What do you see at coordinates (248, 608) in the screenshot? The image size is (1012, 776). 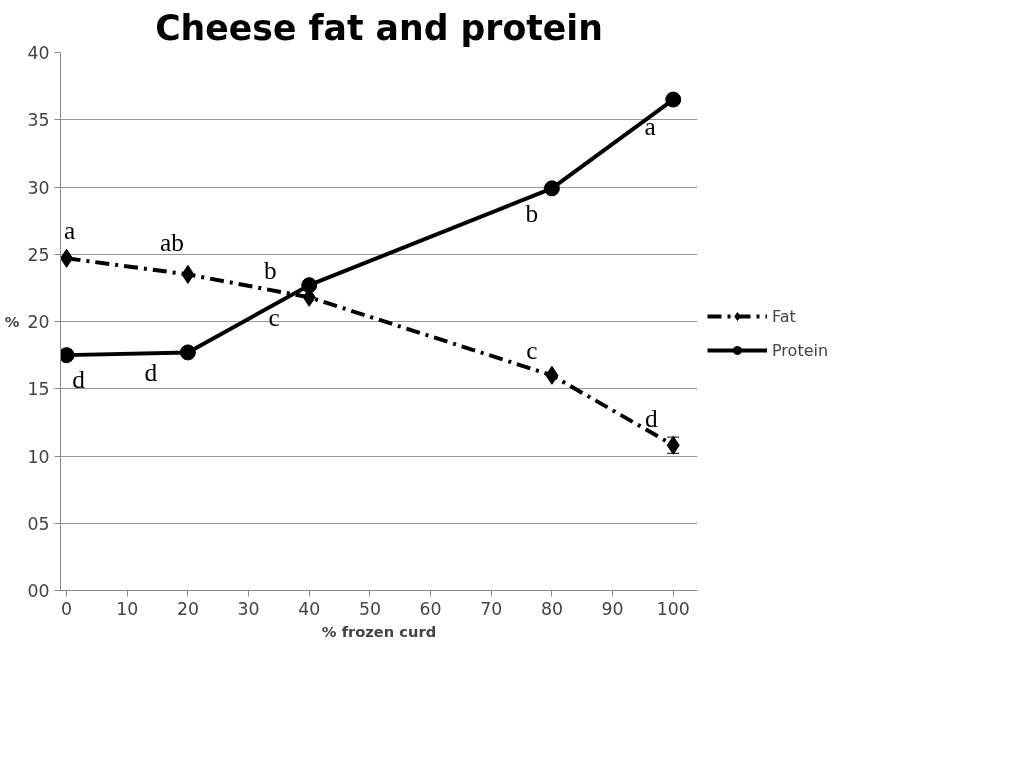 I see `x-tick-label: 30` at bounding box center [248, 608].